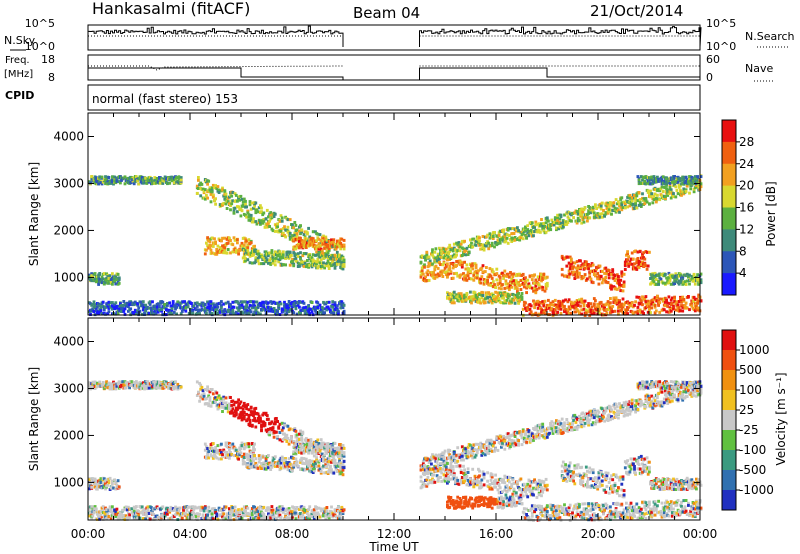 Image resolution: width=800 pixels, height=554 pixels. Describe the element at coordinates (393, 72) in the screenshot. I see `freq-plot` at that location.